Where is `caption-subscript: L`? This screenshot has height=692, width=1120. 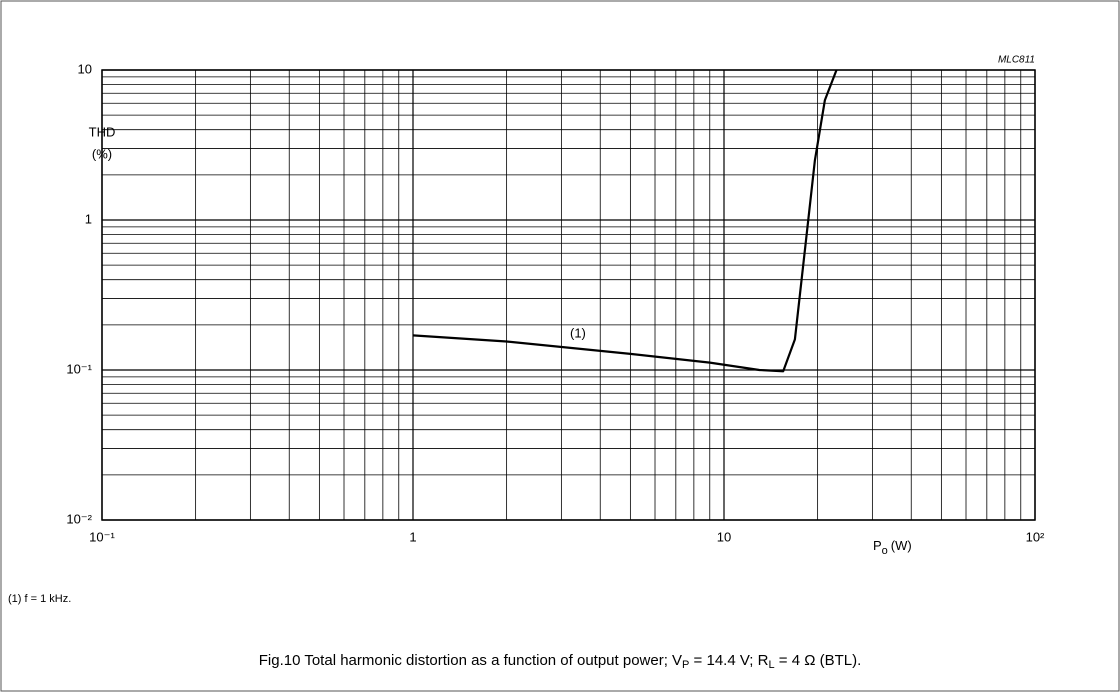
caption-subscript: L is located at coordinates (771, 665).